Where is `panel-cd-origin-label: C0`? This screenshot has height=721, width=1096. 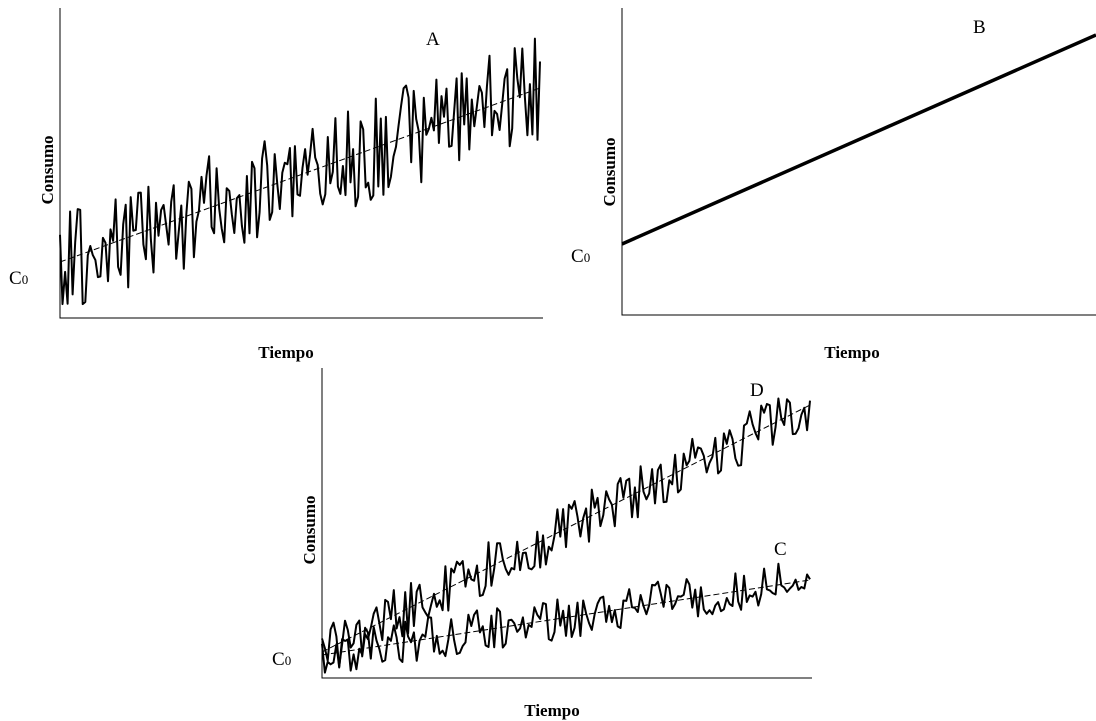 panel-cd-origin-label: C0 is located at coordinates (281, 659).